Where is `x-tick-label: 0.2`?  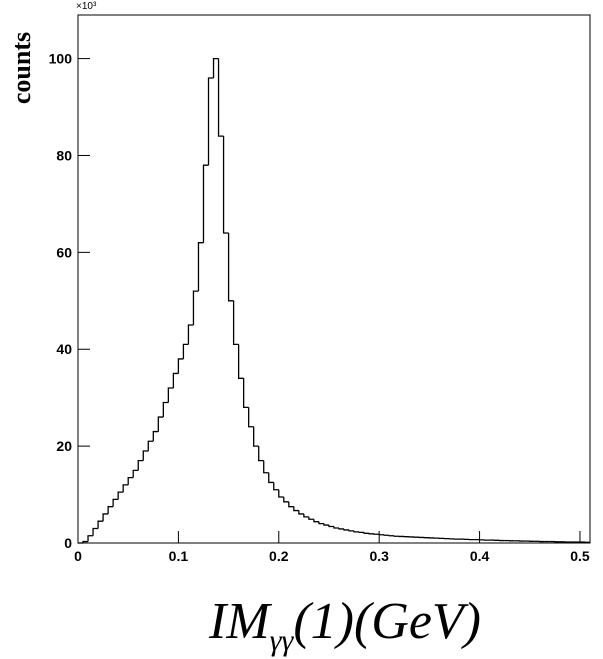 x-tick-label: 0.2 is located at coordinates (279, 556).